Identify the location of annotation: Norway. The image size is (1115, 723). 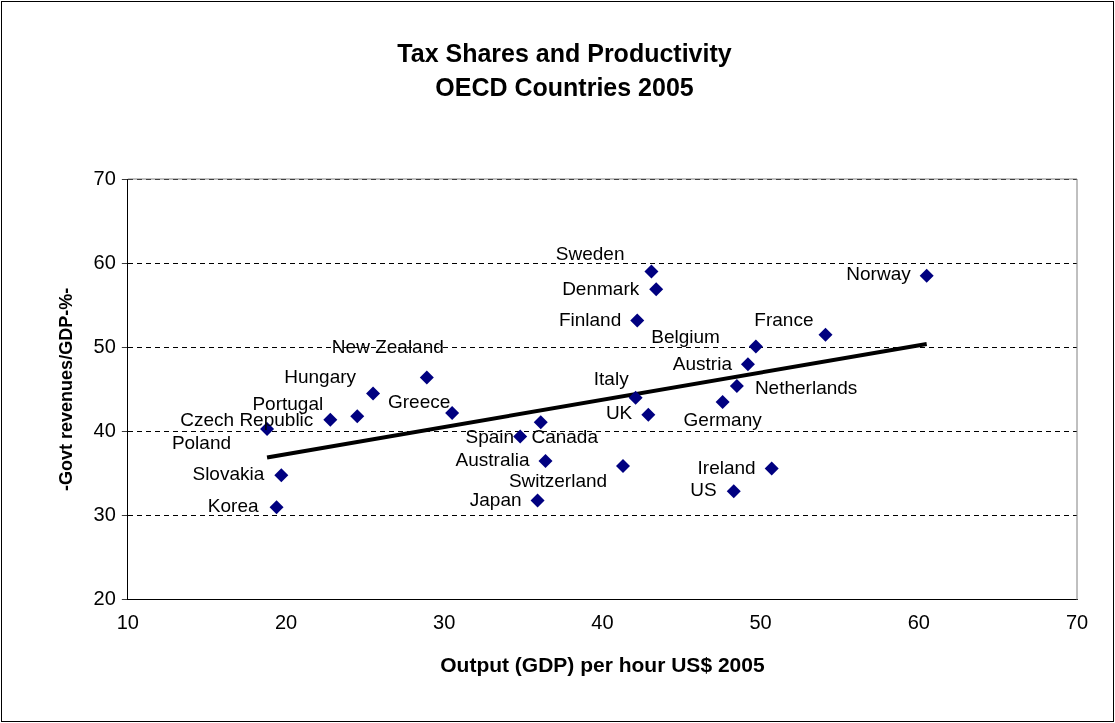
(879, 274).